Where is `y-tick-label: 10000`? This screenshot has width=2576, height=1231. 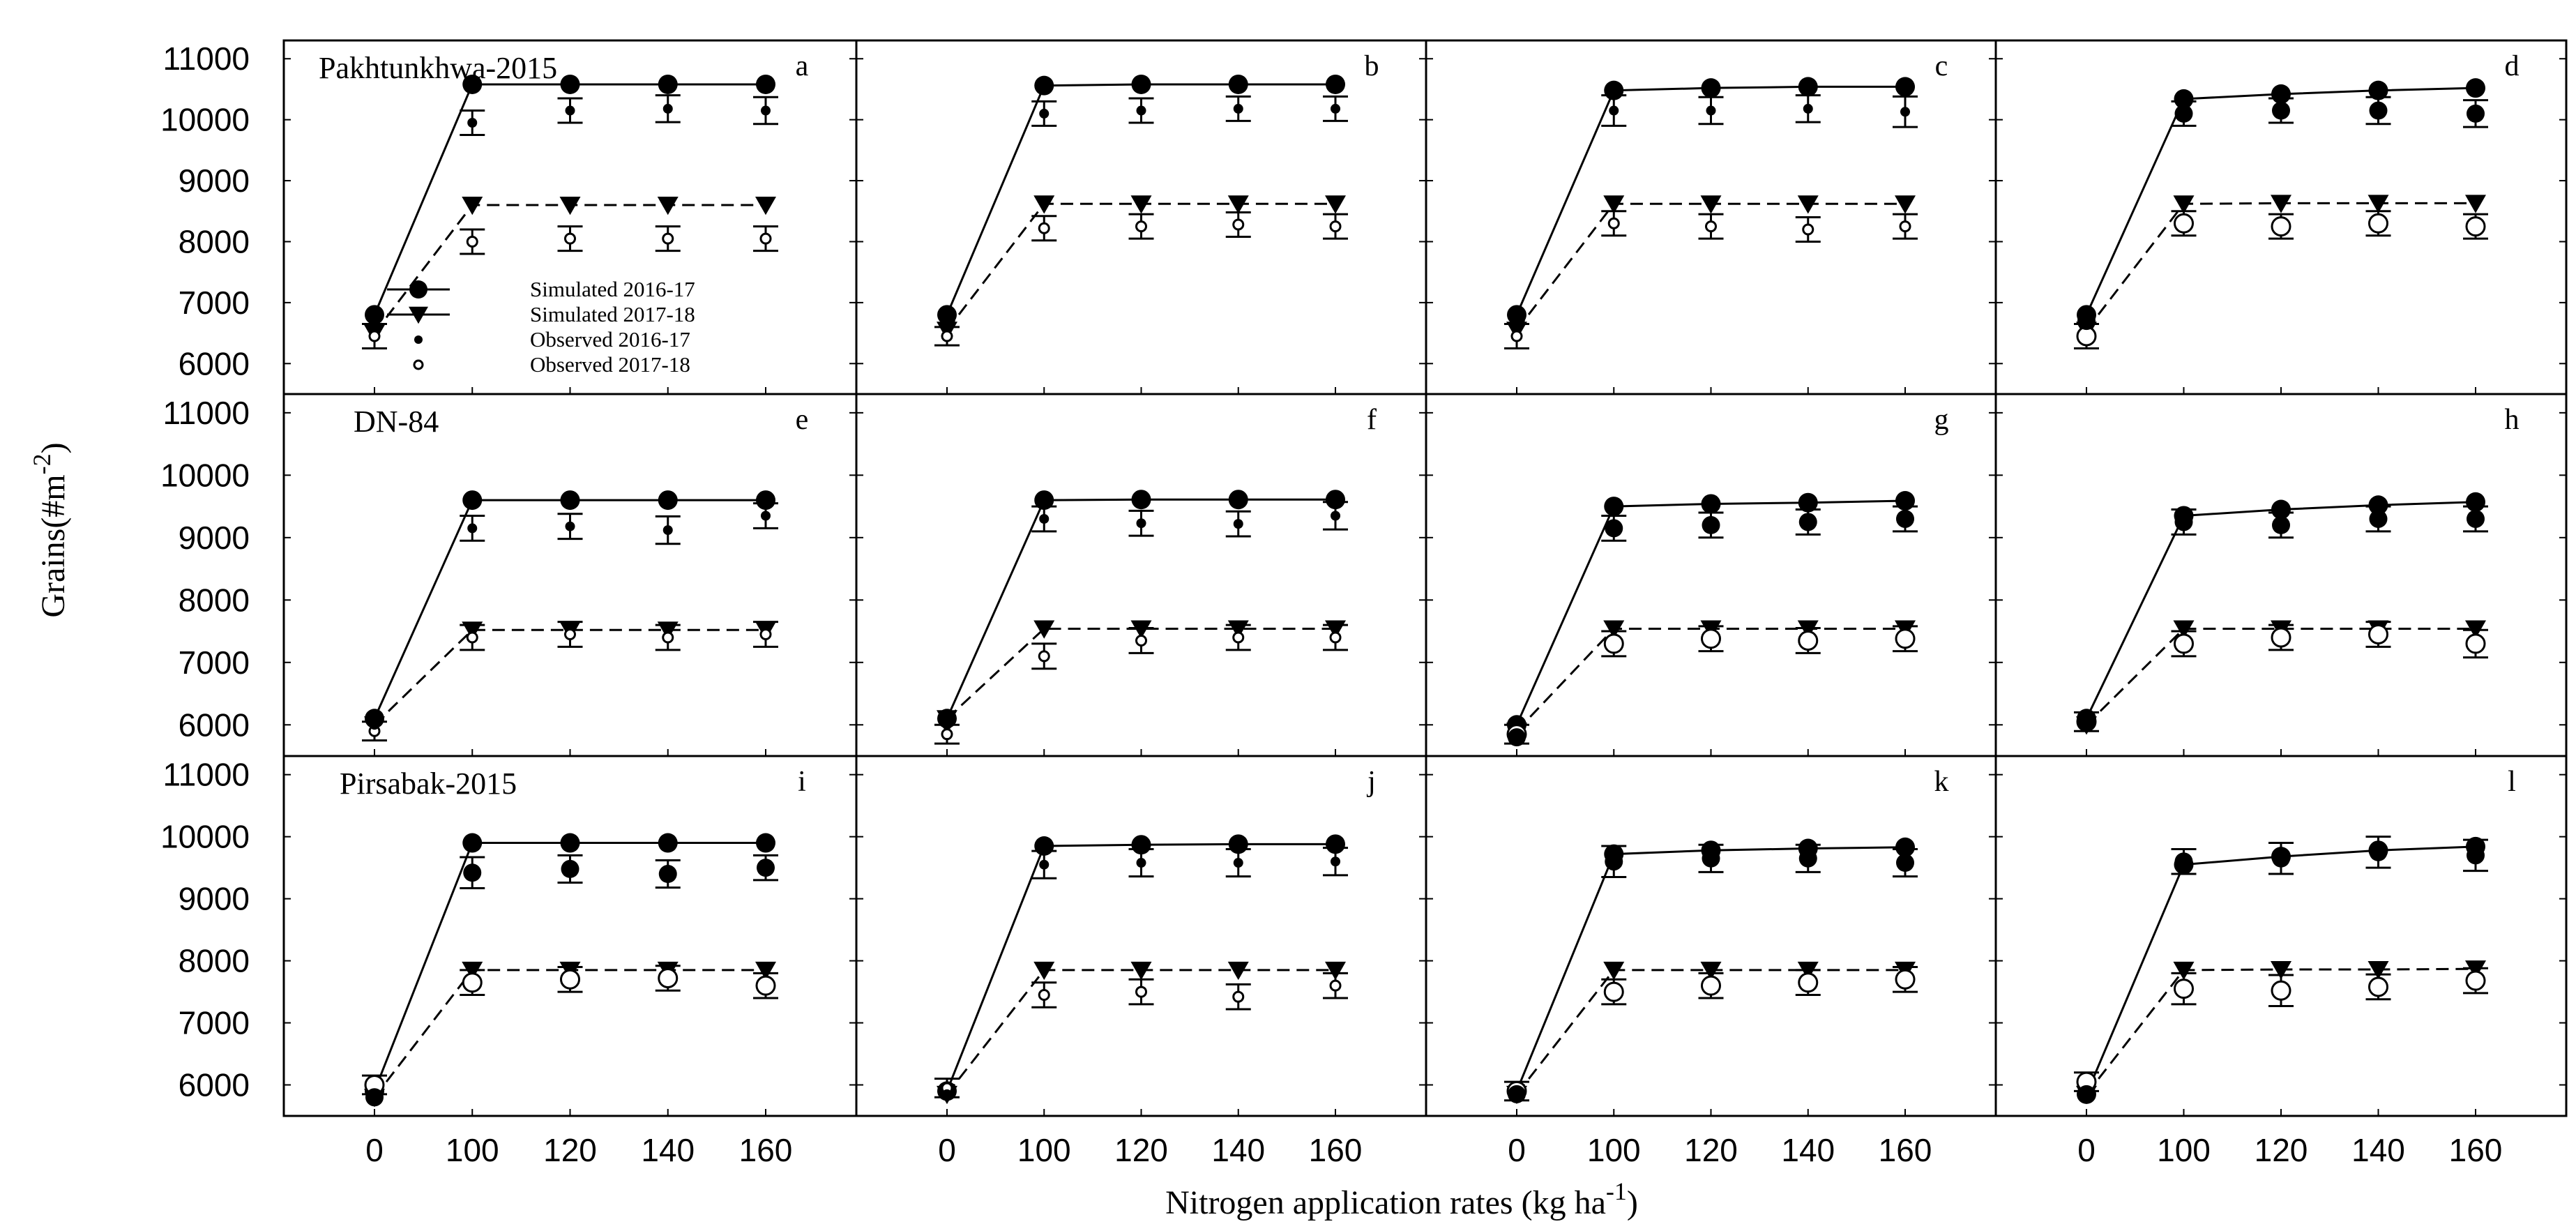
y-tick-label: 10000 is located at coordinates (205, 837).